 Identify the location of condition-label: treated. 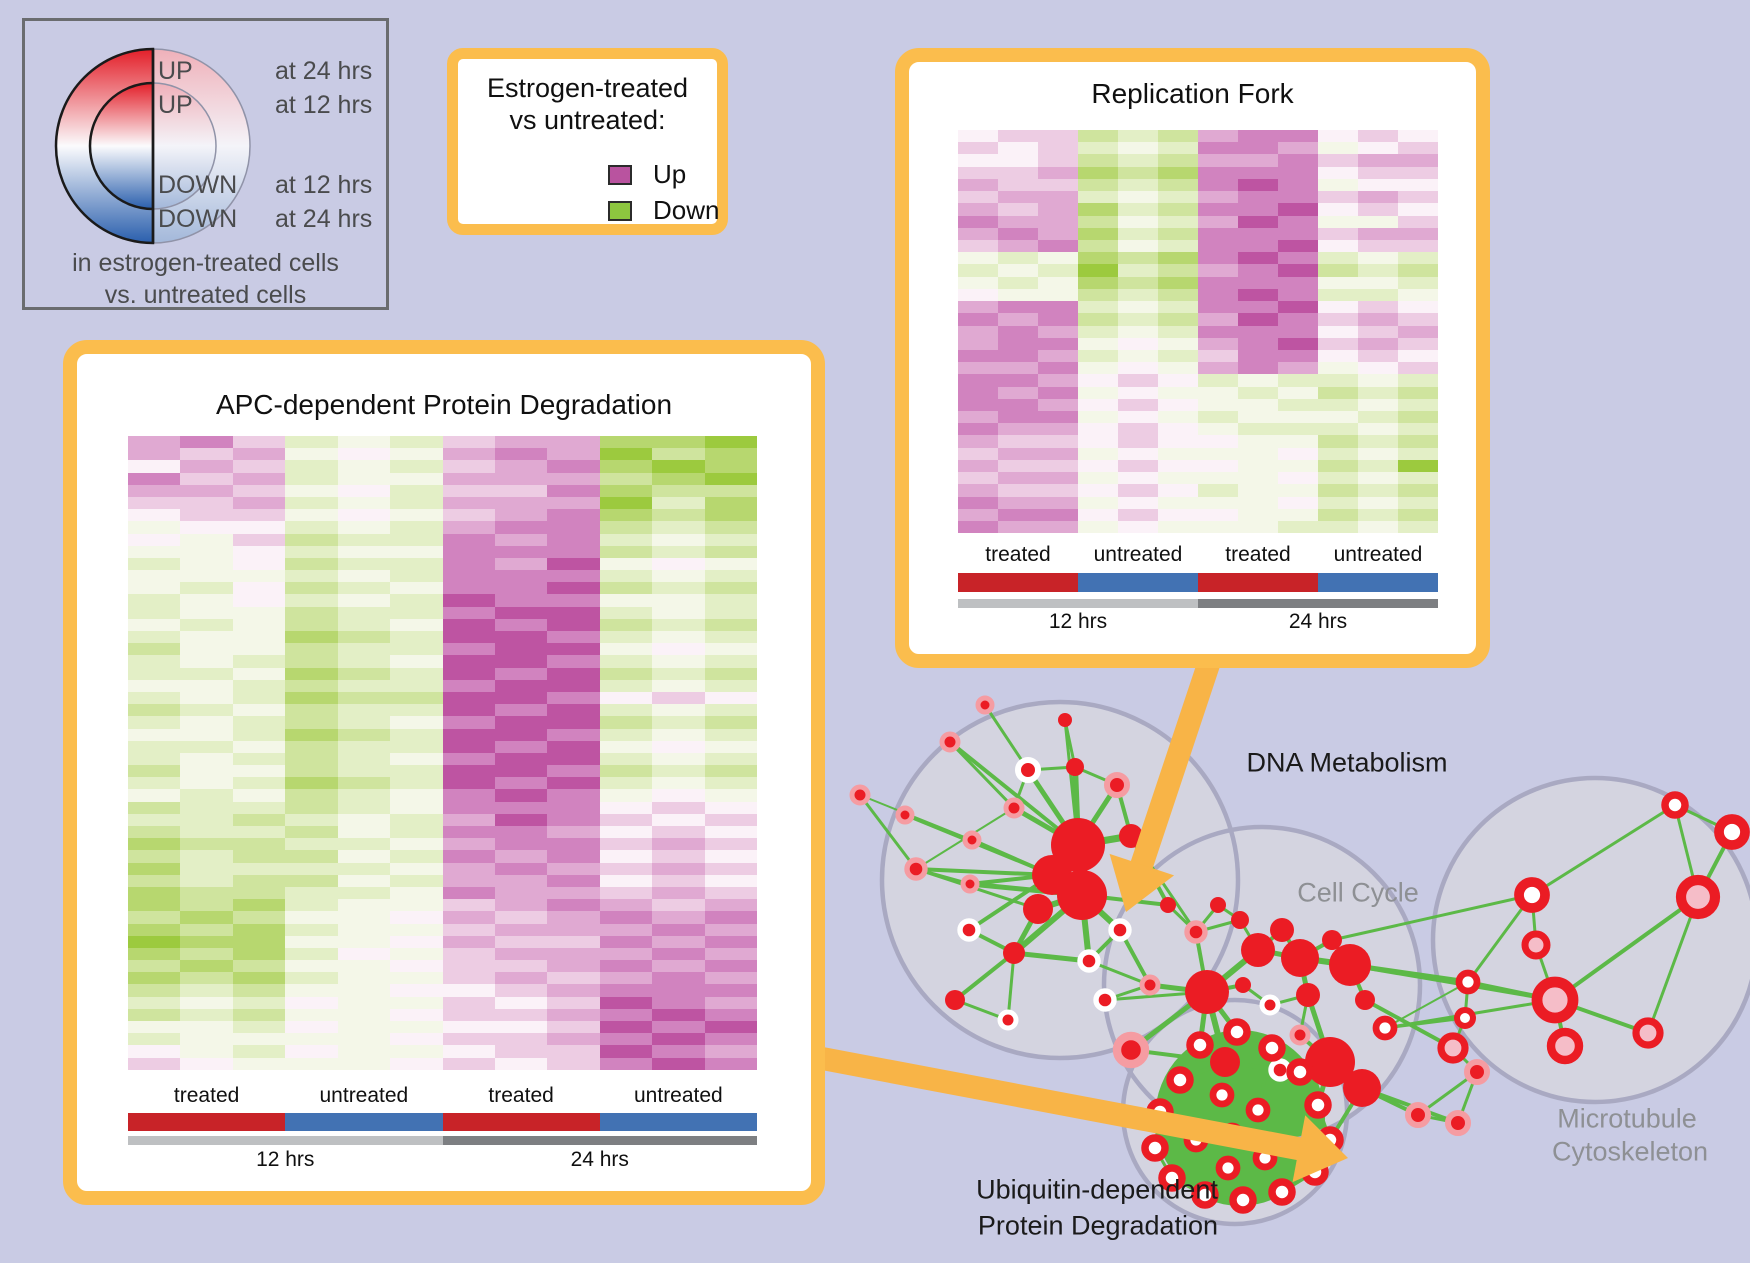
(1258, 554).